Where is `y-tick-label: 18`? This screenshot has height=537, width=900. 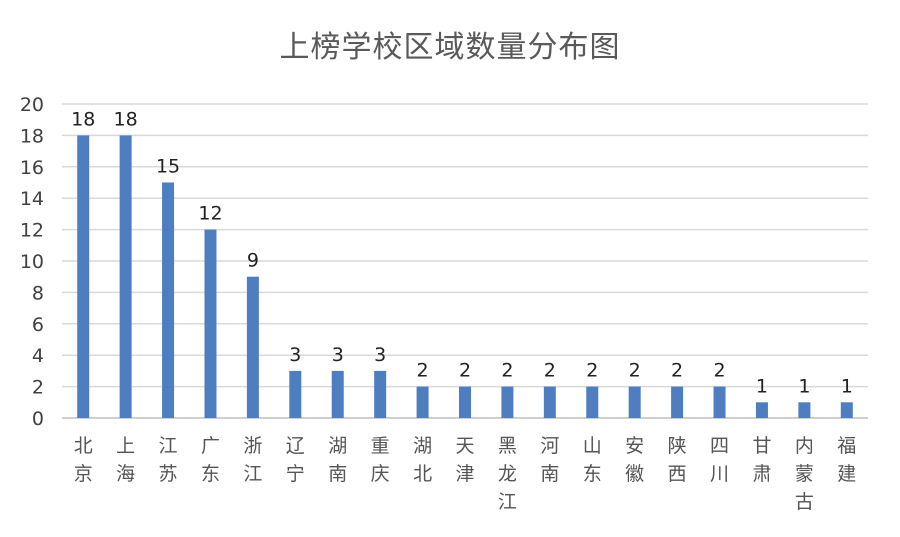 y-tick-label: 18 is located at coordinates (32, 136).